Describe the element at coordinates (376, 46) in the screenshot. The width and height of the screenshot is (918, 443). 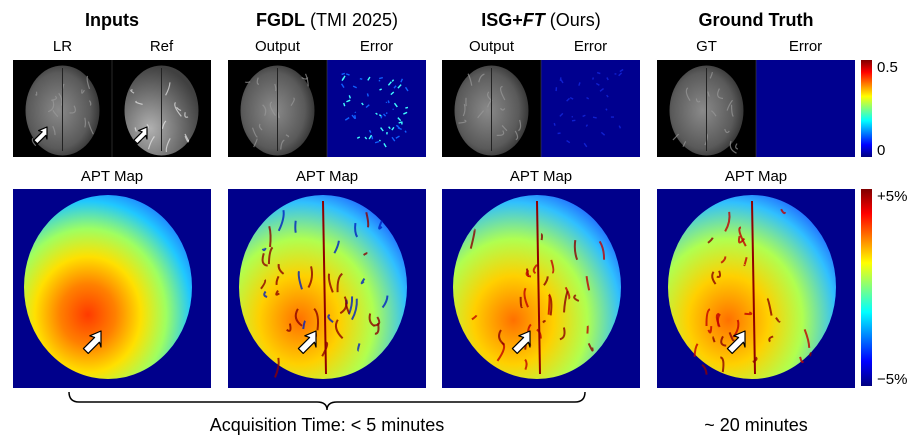
I see `panel-label: Error` at that location.